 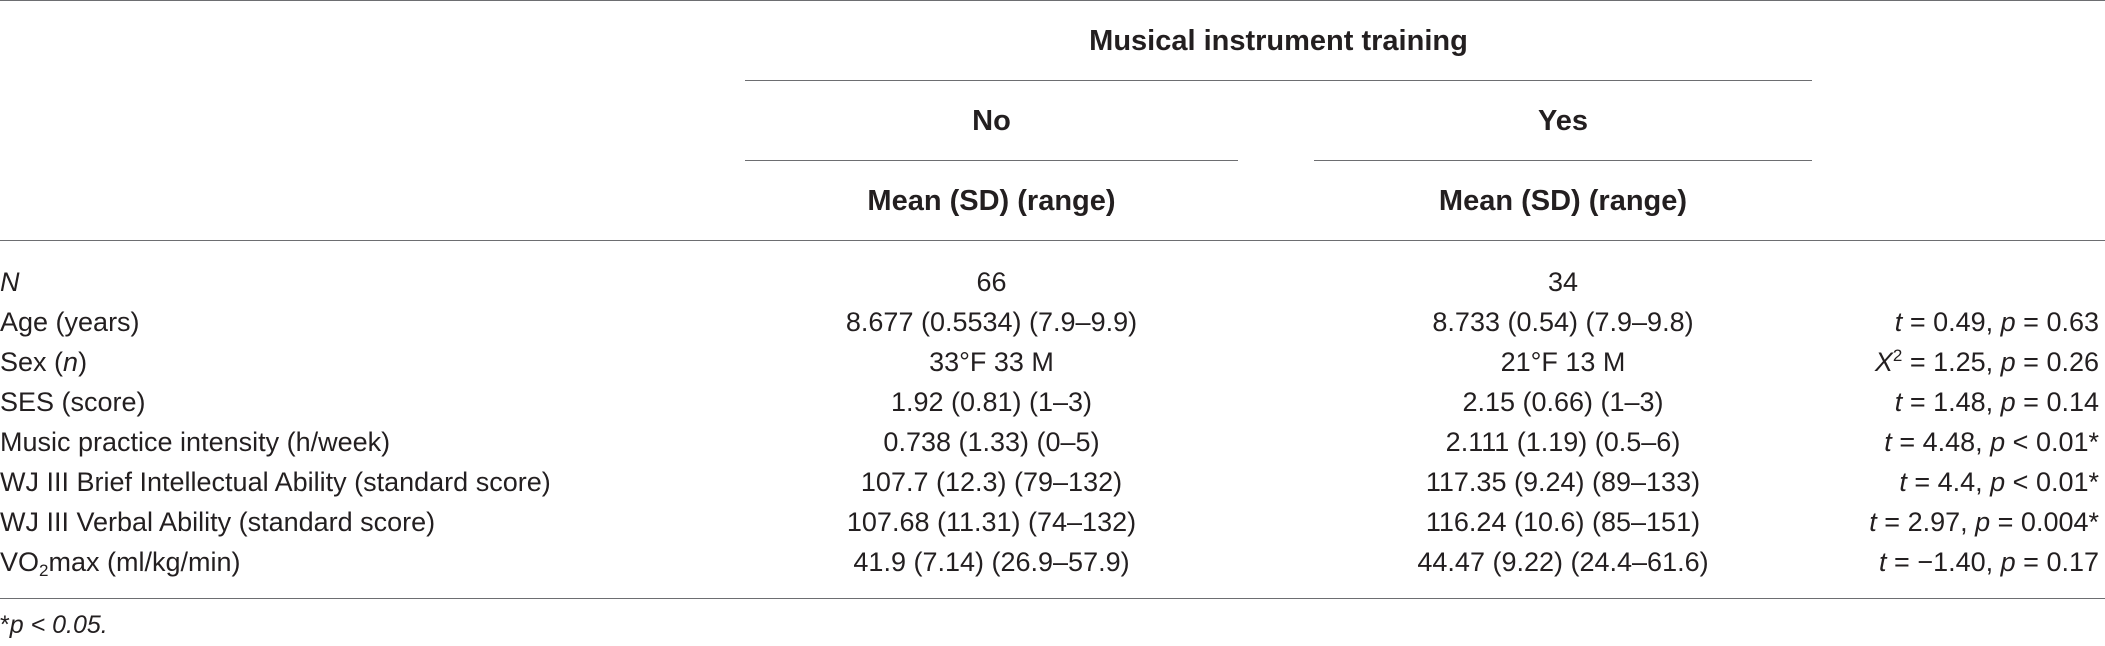 What do you see at coordinates (991, 442) in the screenshot?
I see `cell-no: 0.738 (1.33) (0–5)` at bounding box center [991, 442].